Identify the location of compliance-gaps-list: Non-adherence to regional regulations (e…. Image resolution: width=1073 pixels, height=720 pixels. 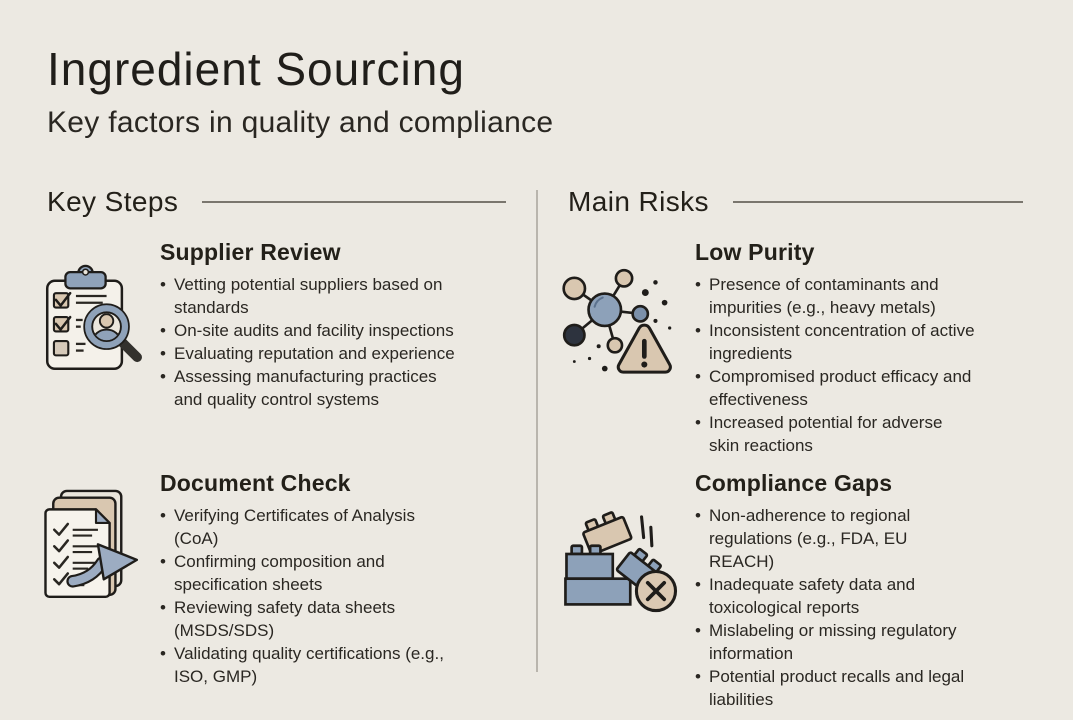
(836, 607).